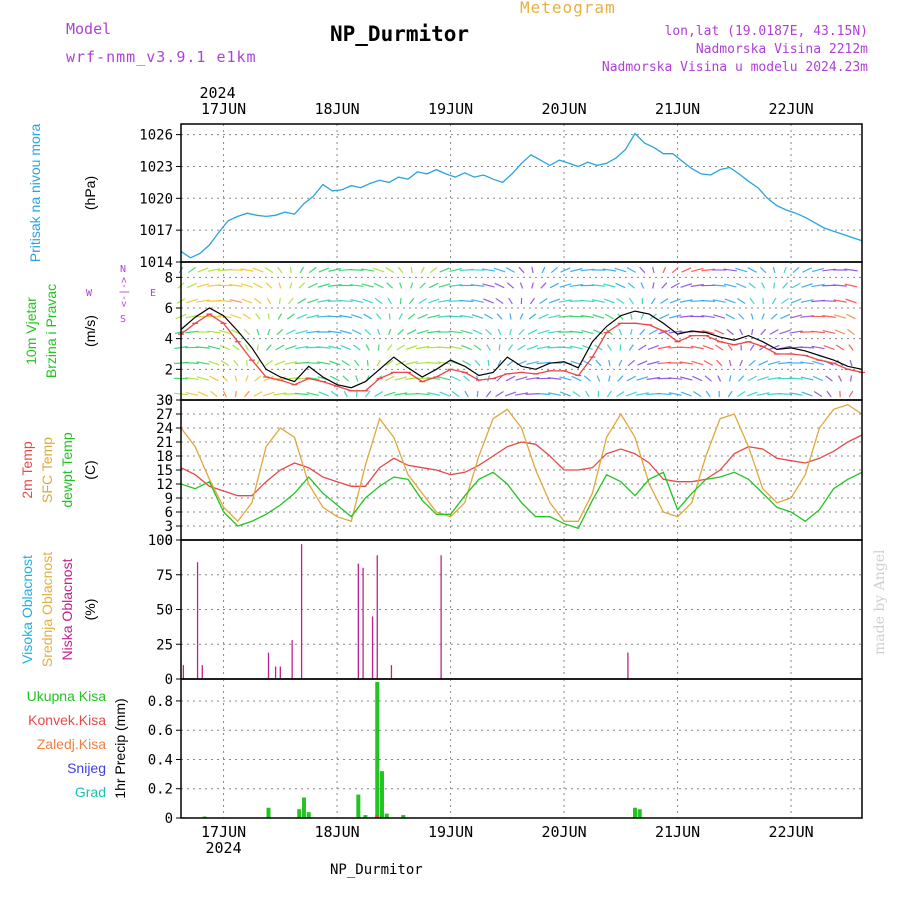 The image size is (900, 900). What do you see at coordinates (303, 807) in the screenshot?
I see `precip-bar` at bounding box center [303, 807].